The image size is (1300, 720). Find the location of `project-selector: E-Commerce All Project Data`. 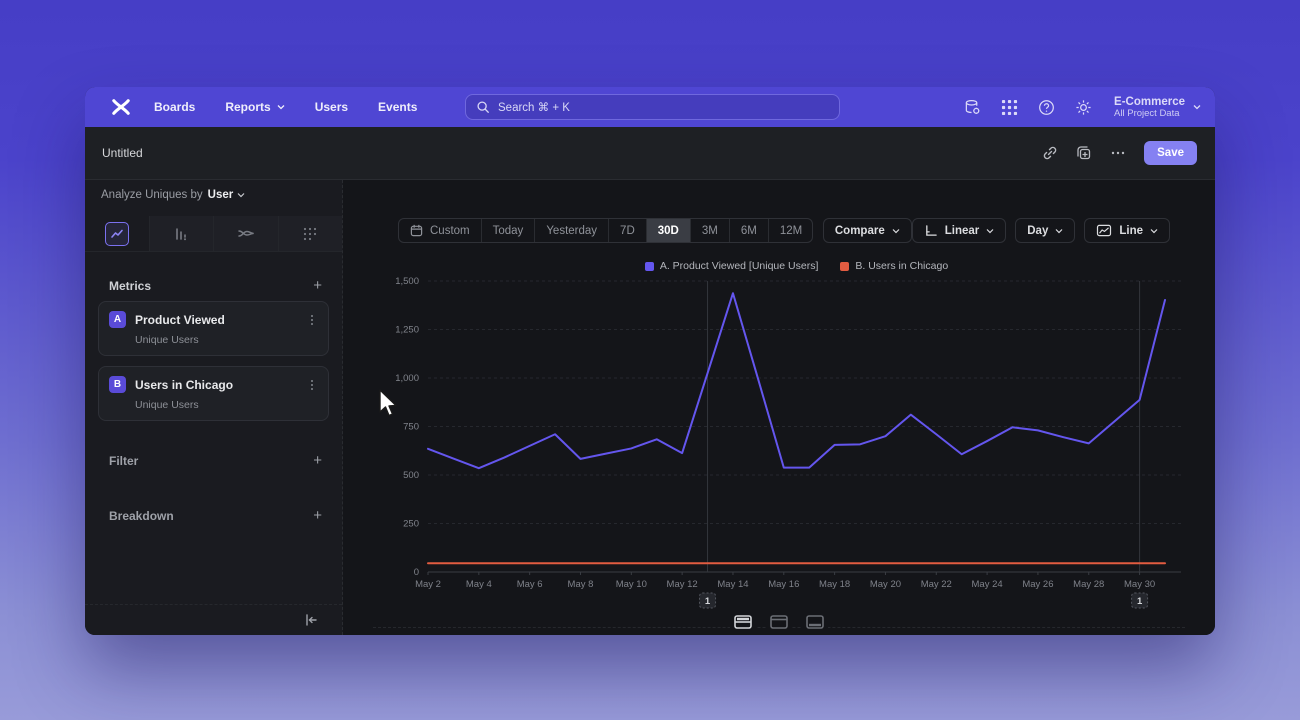

project-selector: E-Commerce All Project Data is located at coordinates (1157, 107).